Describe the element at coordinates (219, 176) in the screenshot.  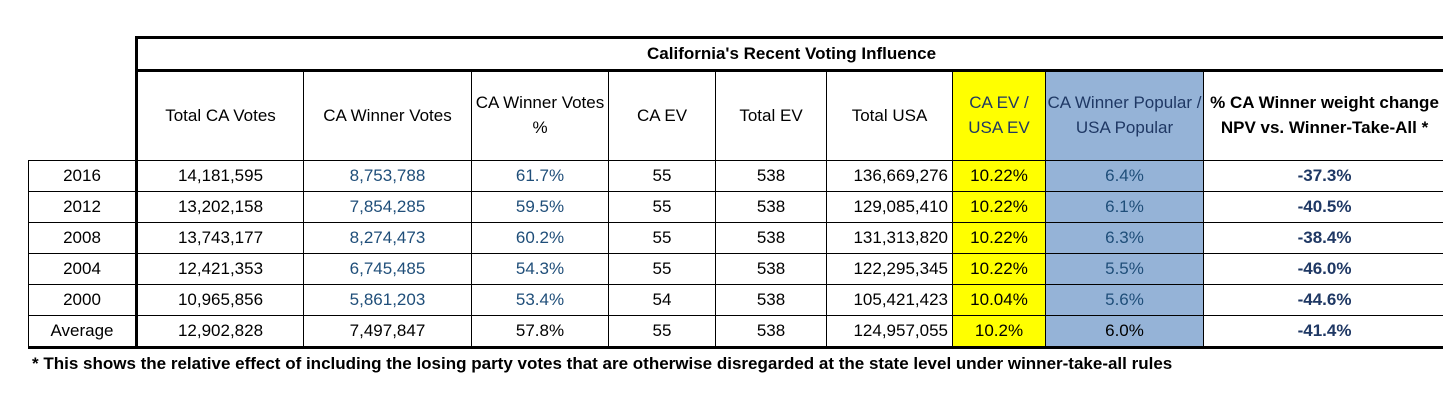
I see `cell-total-ca-votes: 14,181,595` at that location.